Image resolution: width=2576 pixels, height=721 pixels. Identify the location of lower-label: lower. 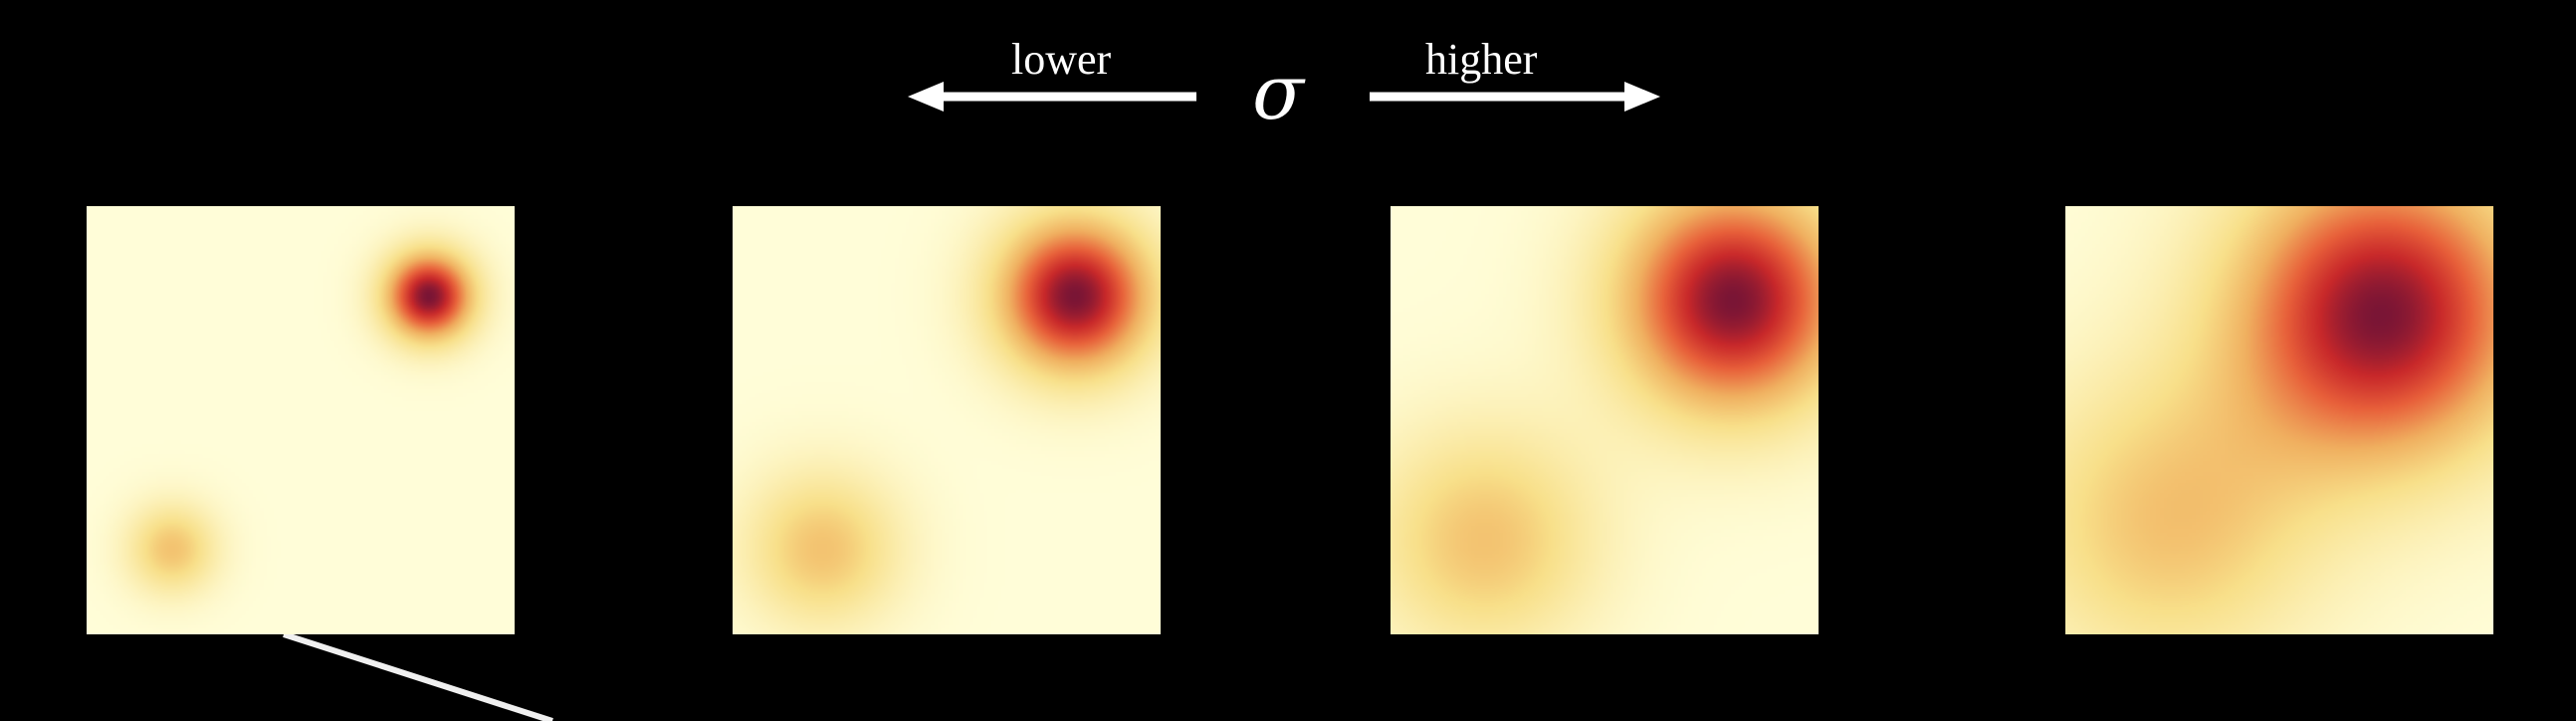
(1061, 59).